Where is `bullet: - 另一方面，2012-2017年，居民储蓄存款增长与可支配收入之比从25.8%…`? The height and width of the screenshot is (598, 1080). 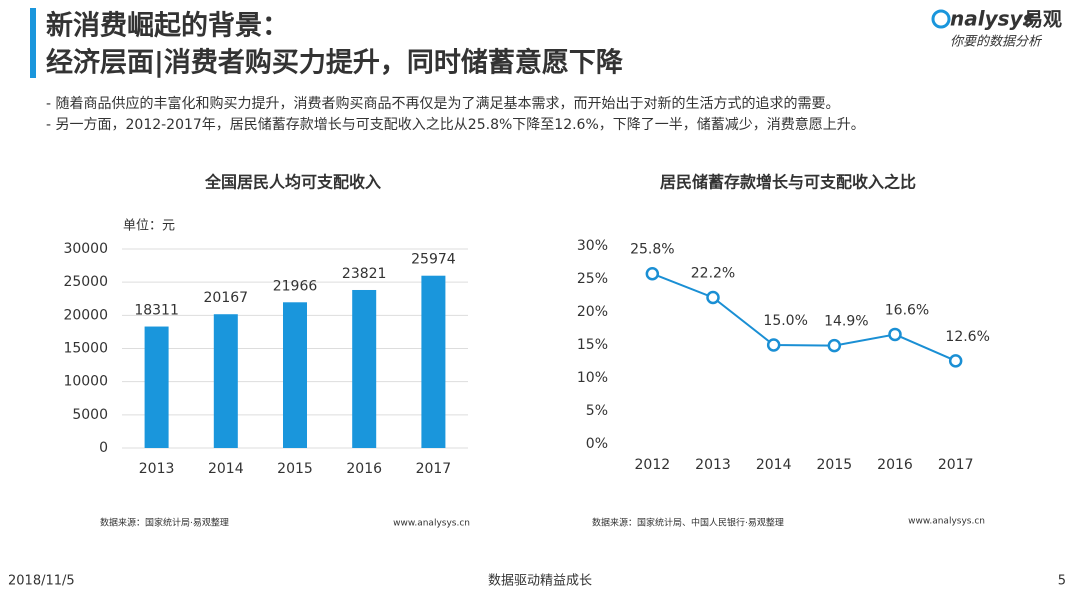 bullet: - 另一方面，2012-2017年，居民储蓄存款增长与可支配收入之比从25.8%… is located at coordinates (455, 124).